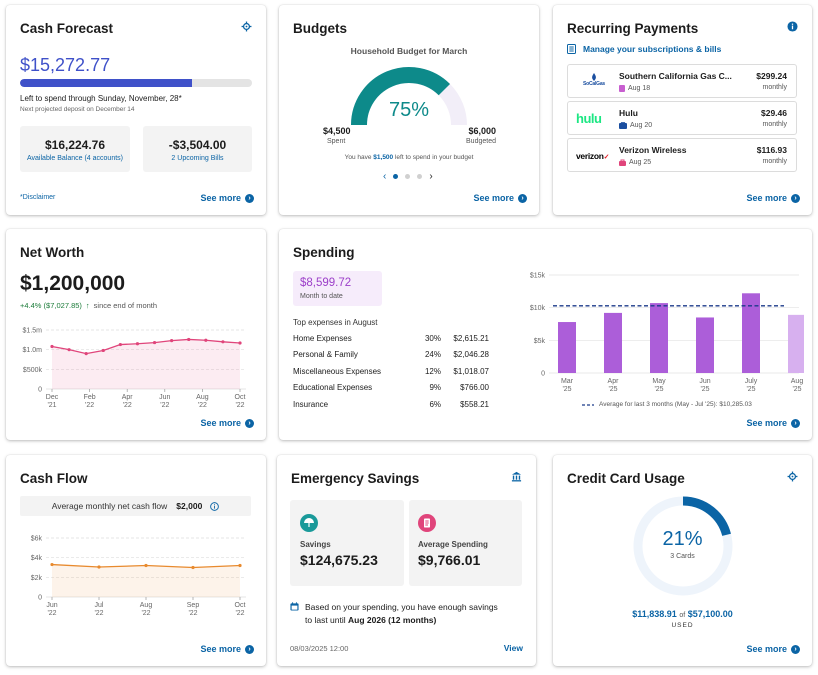 The image size is (818, 675). Describe the element at coordinates (435, 404) in the screenshot. I see `expense-percent: 6%` at that location.